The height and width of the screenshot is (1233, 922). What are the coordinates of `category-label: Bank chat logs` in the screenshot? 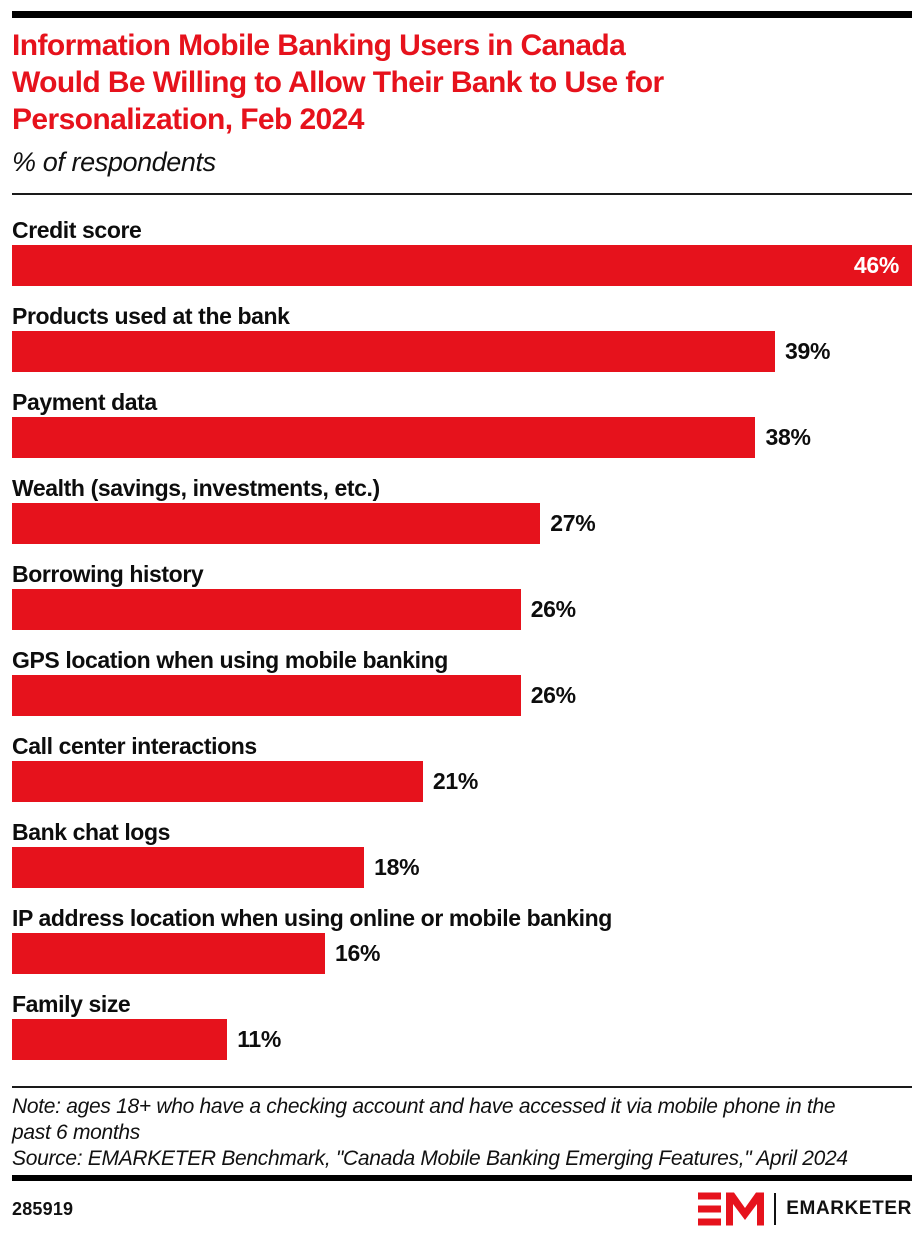 It's located at (91, 832).